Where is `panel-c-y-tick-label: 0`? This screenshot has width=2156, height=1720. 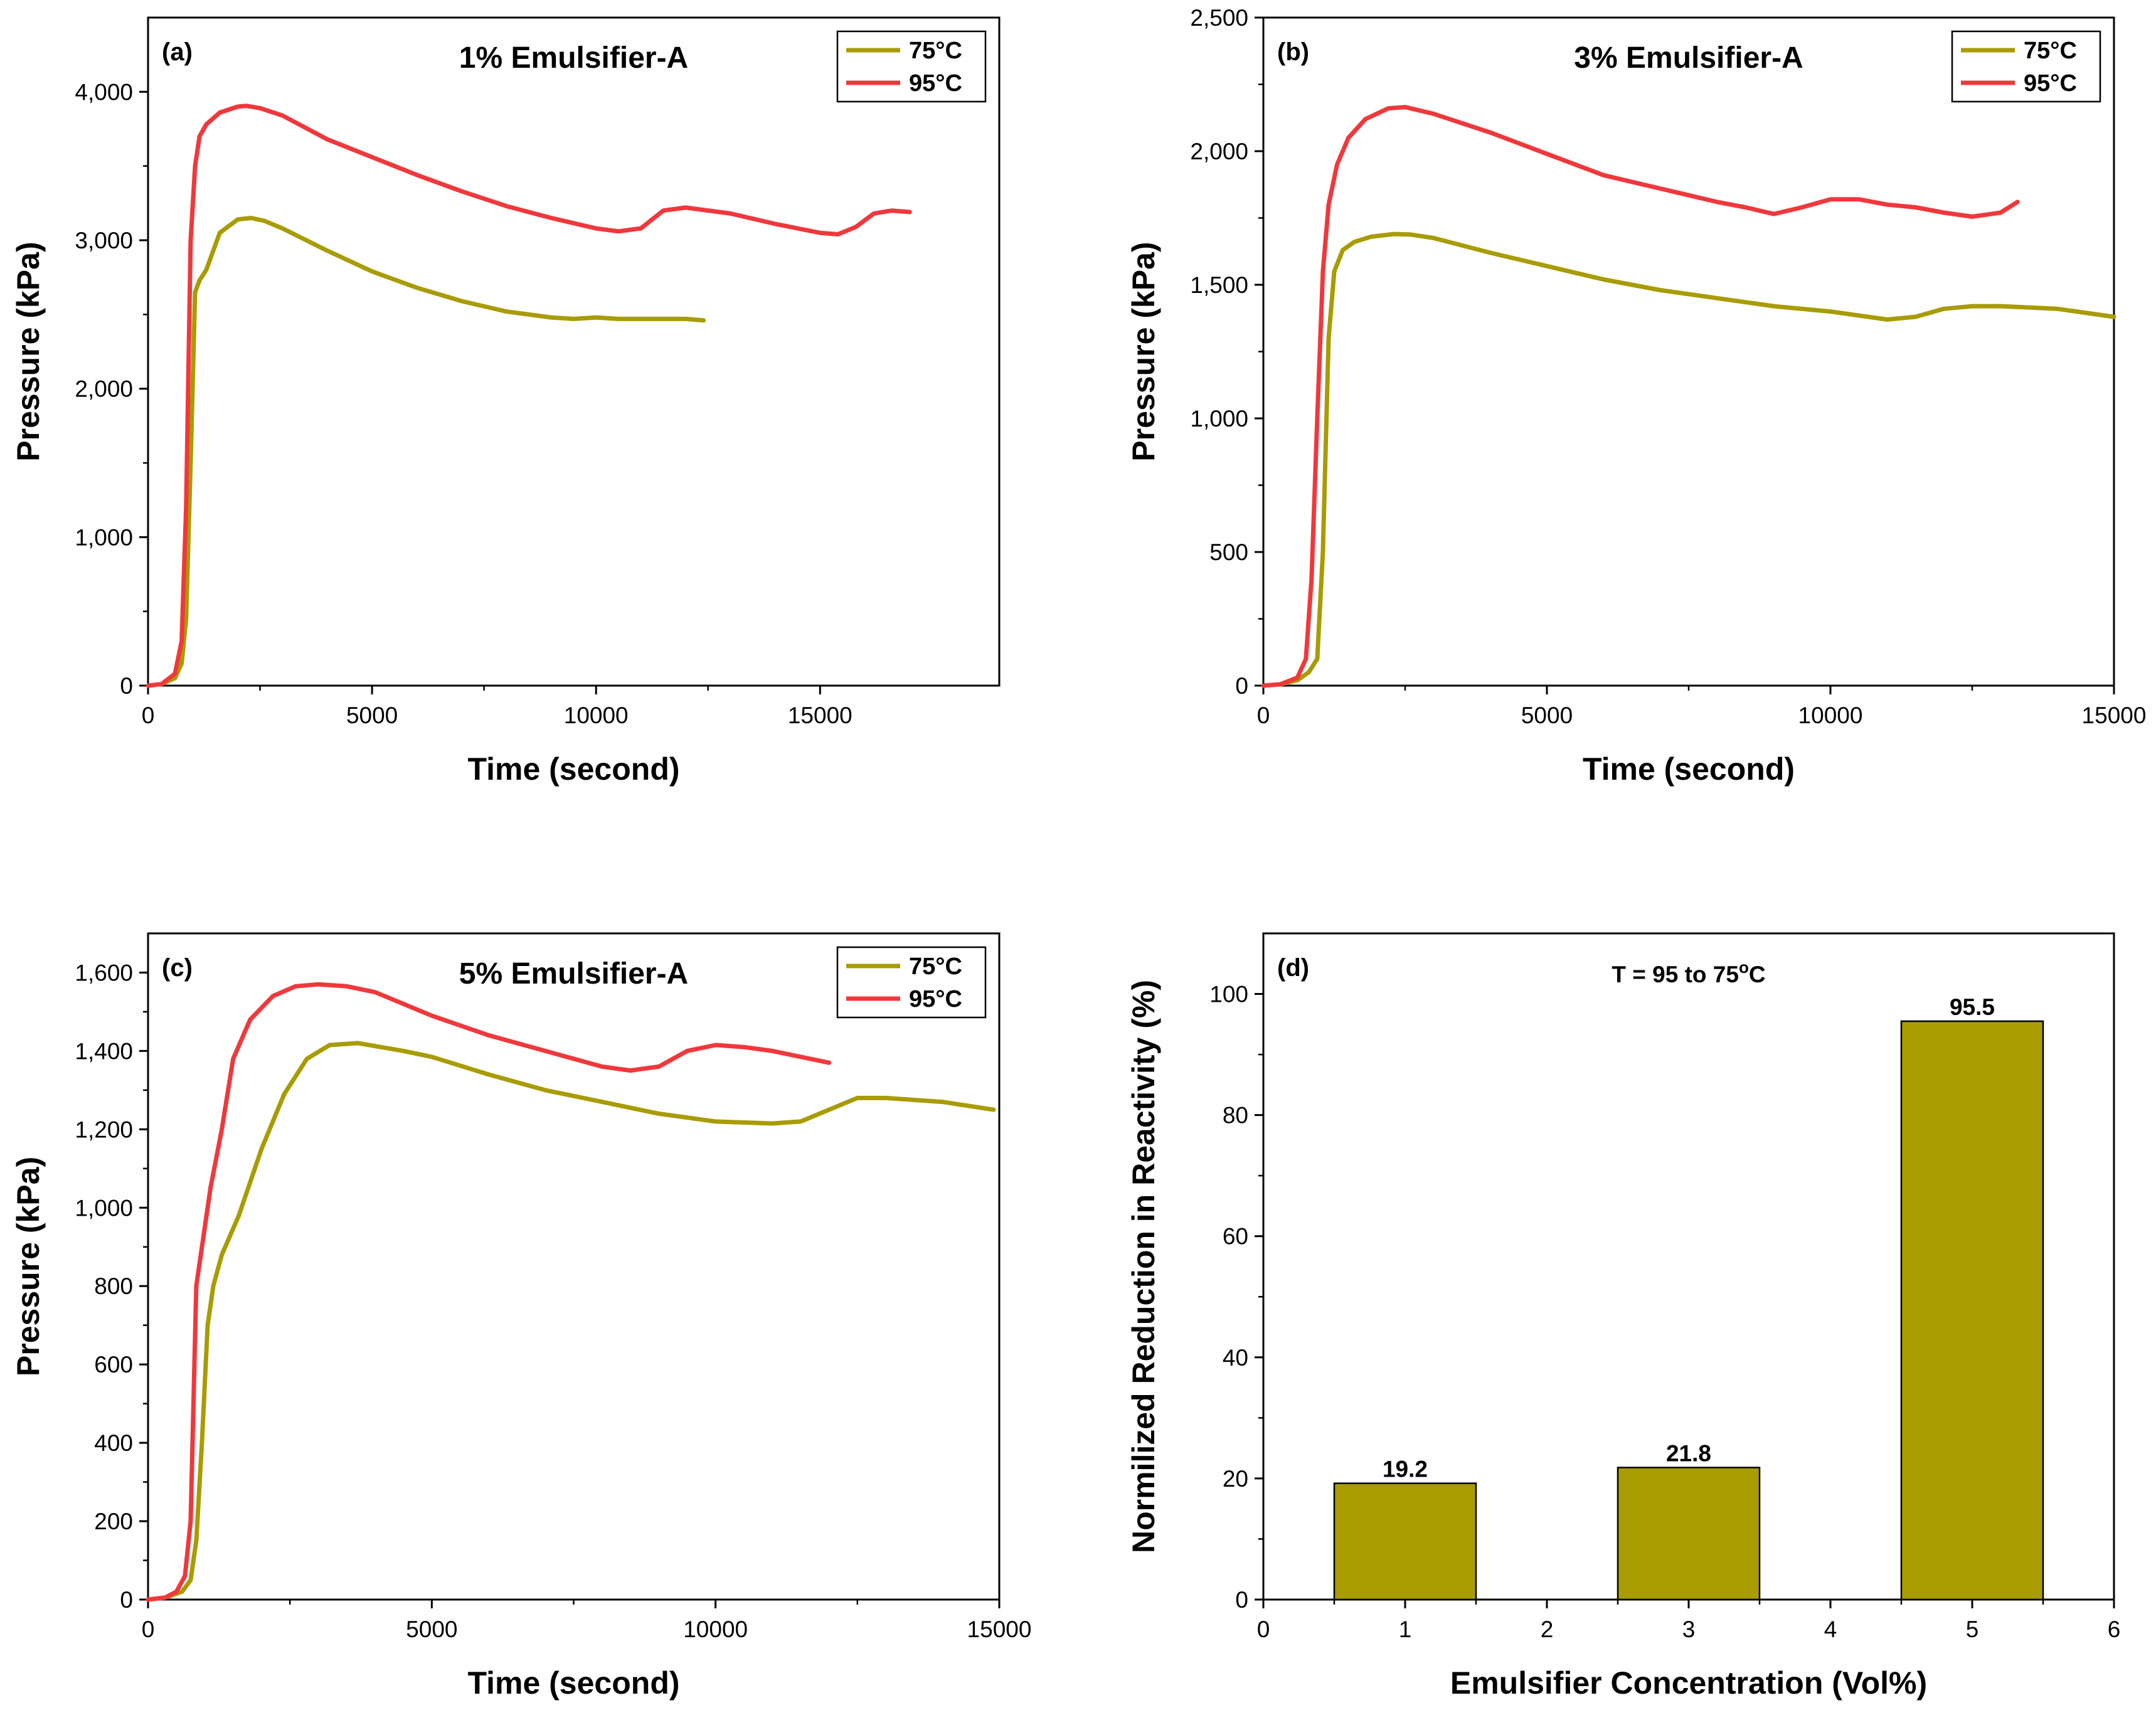 panel-c-y-tick-label: 0 is located at coordinates (126, 1600).